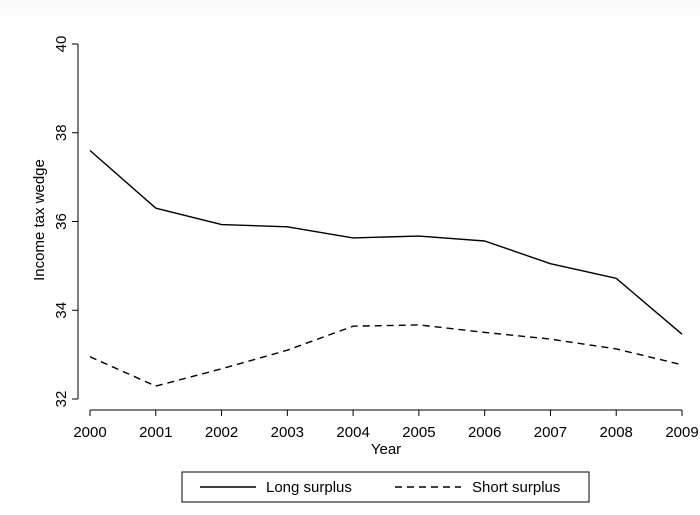  Describe the element at coordinates (39, 220) in the screenshot. I see `y-axis-title: Income tax wedge` at that location.